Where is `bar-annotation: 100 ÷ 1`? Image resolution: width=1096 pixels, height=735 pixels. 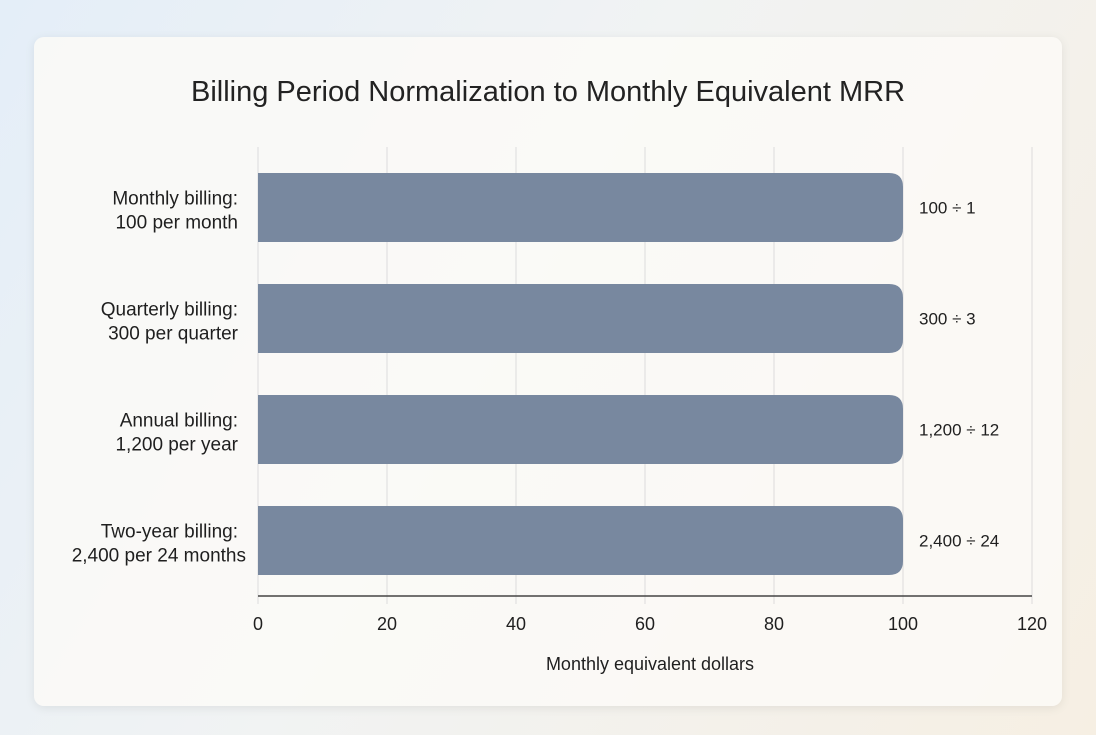 bar-annotation: 100 ÷ 1 is located at coordinates (947, 208).